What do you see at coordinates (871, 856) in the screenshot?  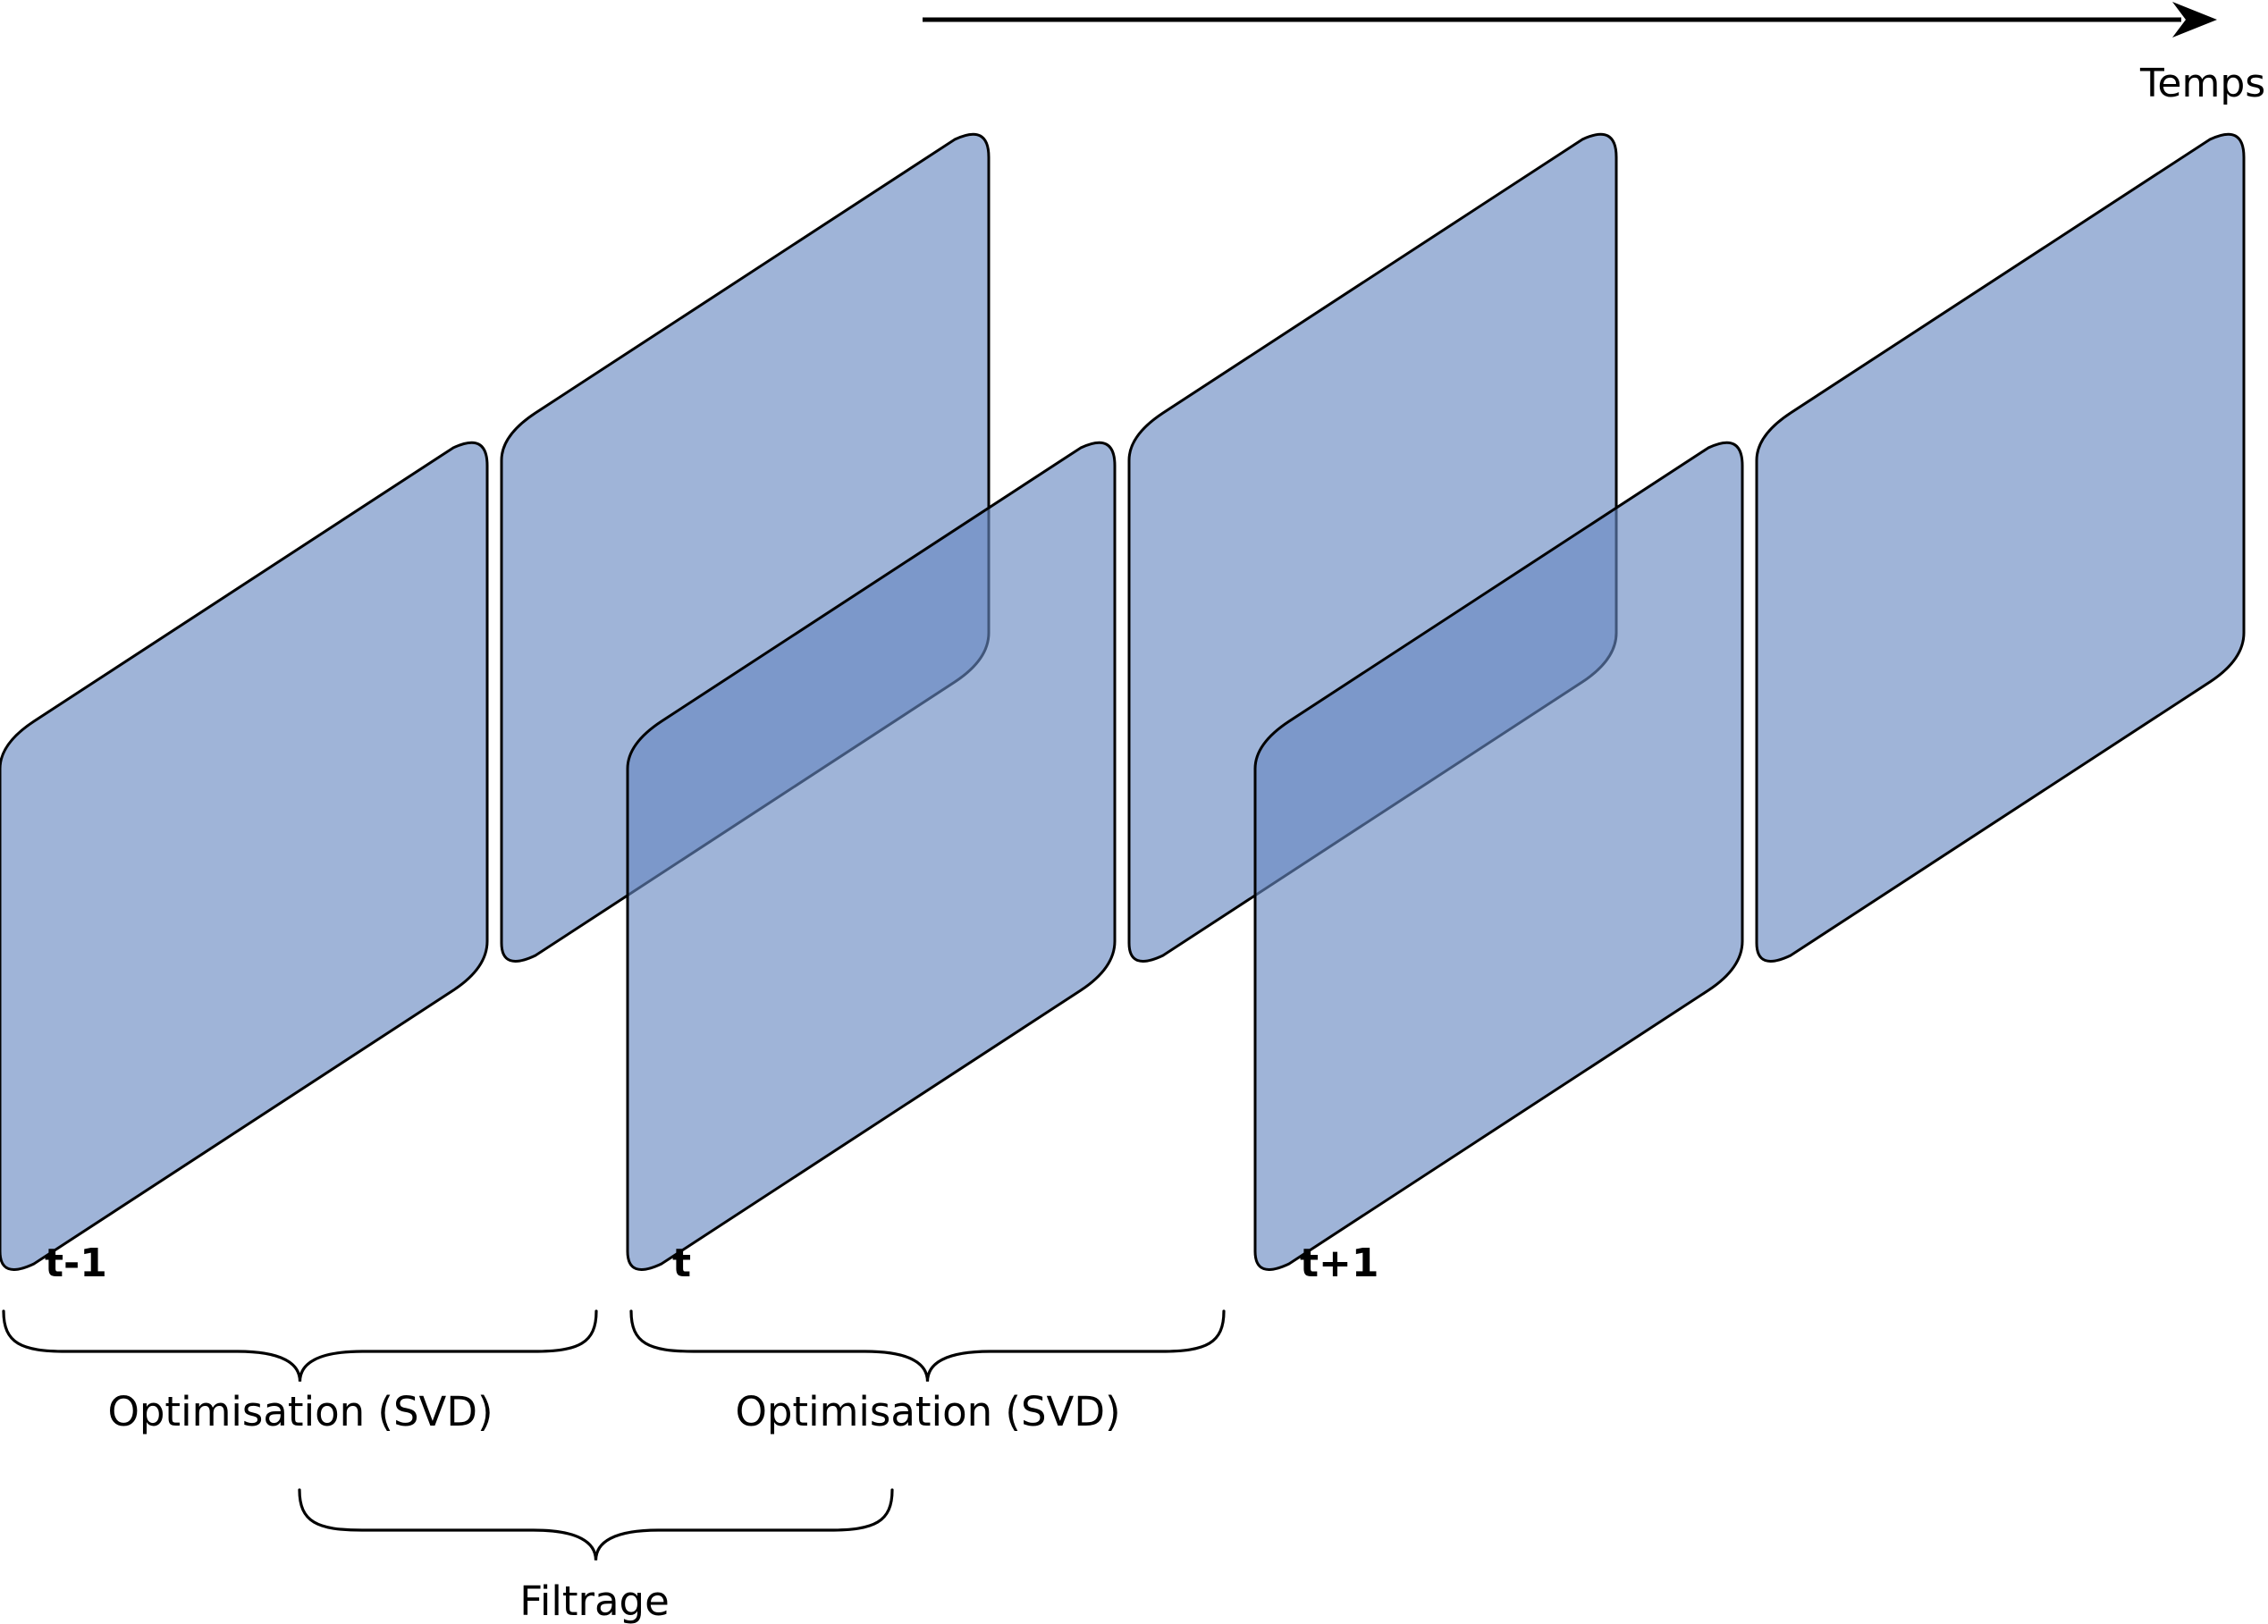 I see `frame-plane-front-t` at bounding box center [871, 856].